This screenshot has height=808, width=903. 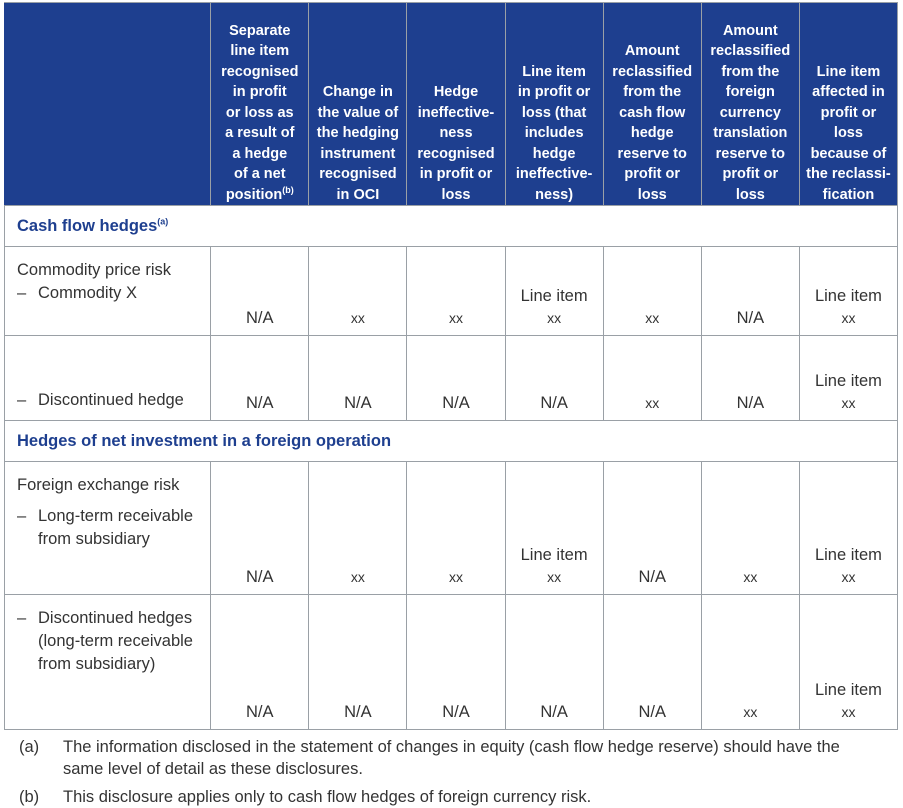 I want to click on risk-label: Commodity price risk, so click(x=94, y=270).